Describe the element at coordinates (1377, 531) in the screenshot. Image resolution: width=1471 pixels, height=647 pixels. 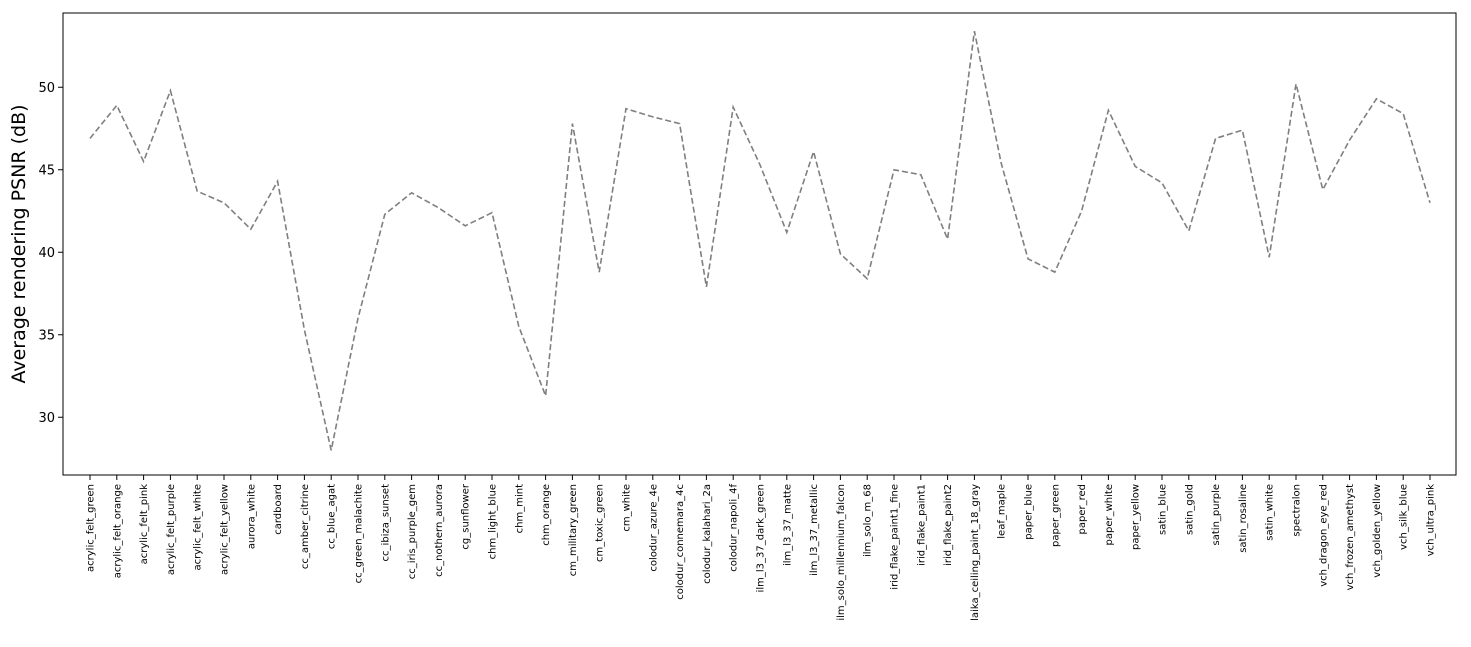
I see `x-tick-label: vch_golden_yellow` at that location.